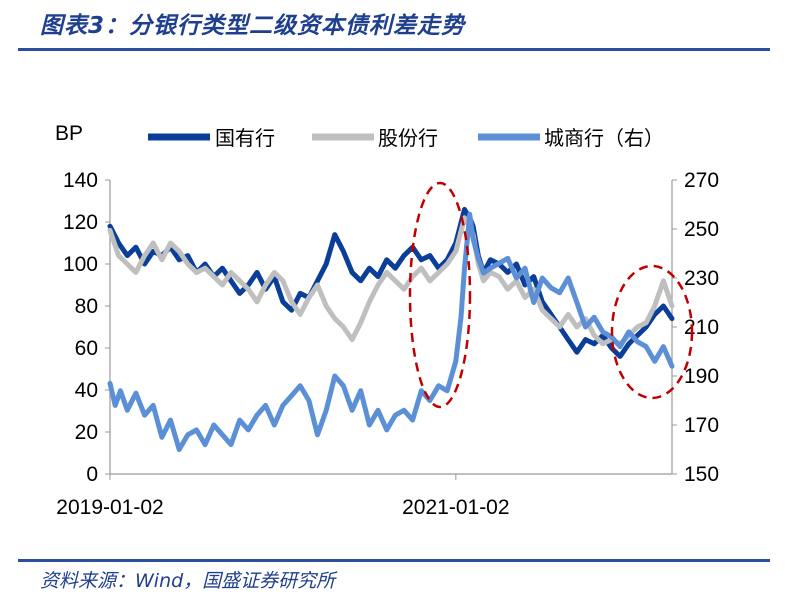 The image size is (789, 609). Describe the element at coordinates (80, 222) in the screenshot. I see `y-left-tick-label: 120` at that location.